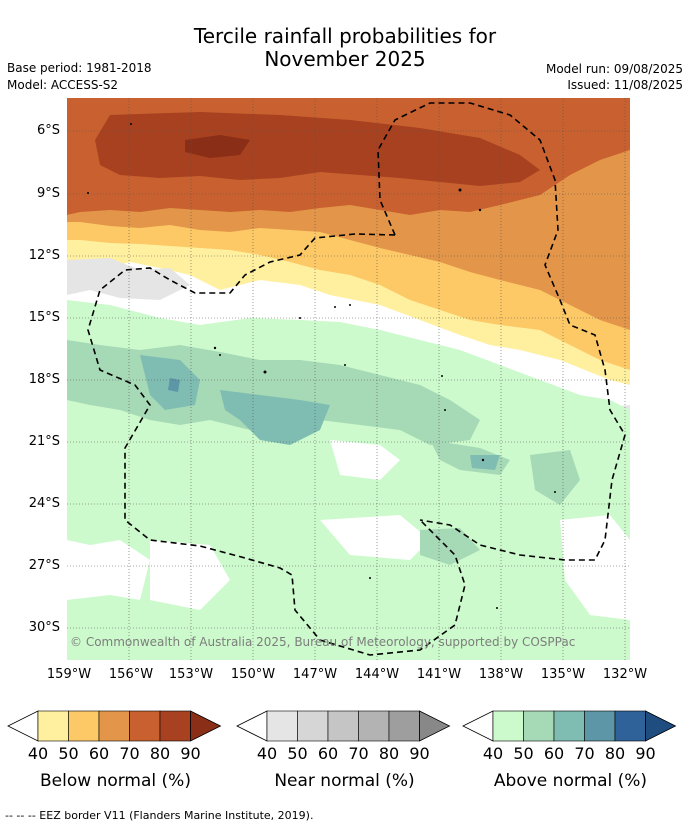 This screenshot has height=827, width=690. Describe the element at coordinates (44, 379) in the screenshot. I see `lat-label-18s: 18°S` at that location.